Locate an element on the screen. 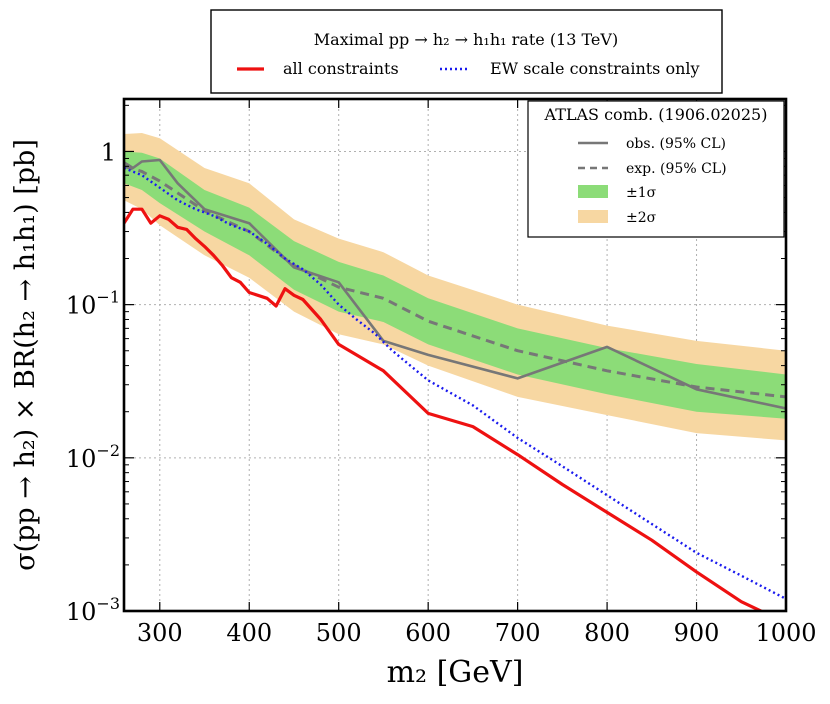  x-tick-label: 1000 is located at coordinates (785, 633).